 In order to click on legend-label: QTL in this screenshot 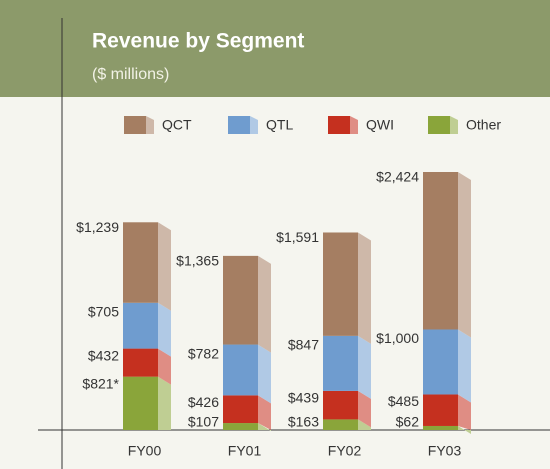, I will do `click(279, 125)`.